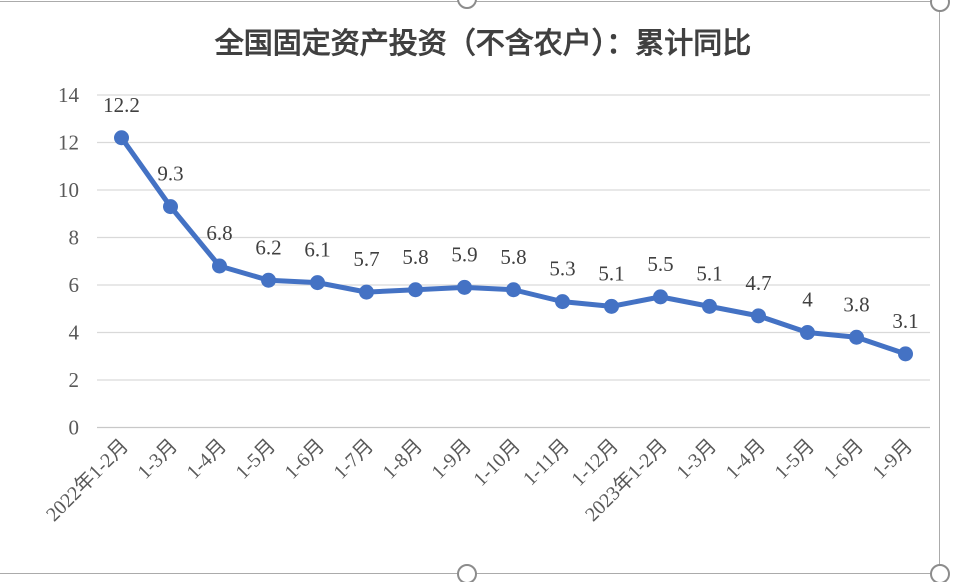 The height and width of the screenshot is (582, 959). Describe the element at coordinates (68, 143) in the screenshot. I see `y-axis-tick-label: 12` at that location.